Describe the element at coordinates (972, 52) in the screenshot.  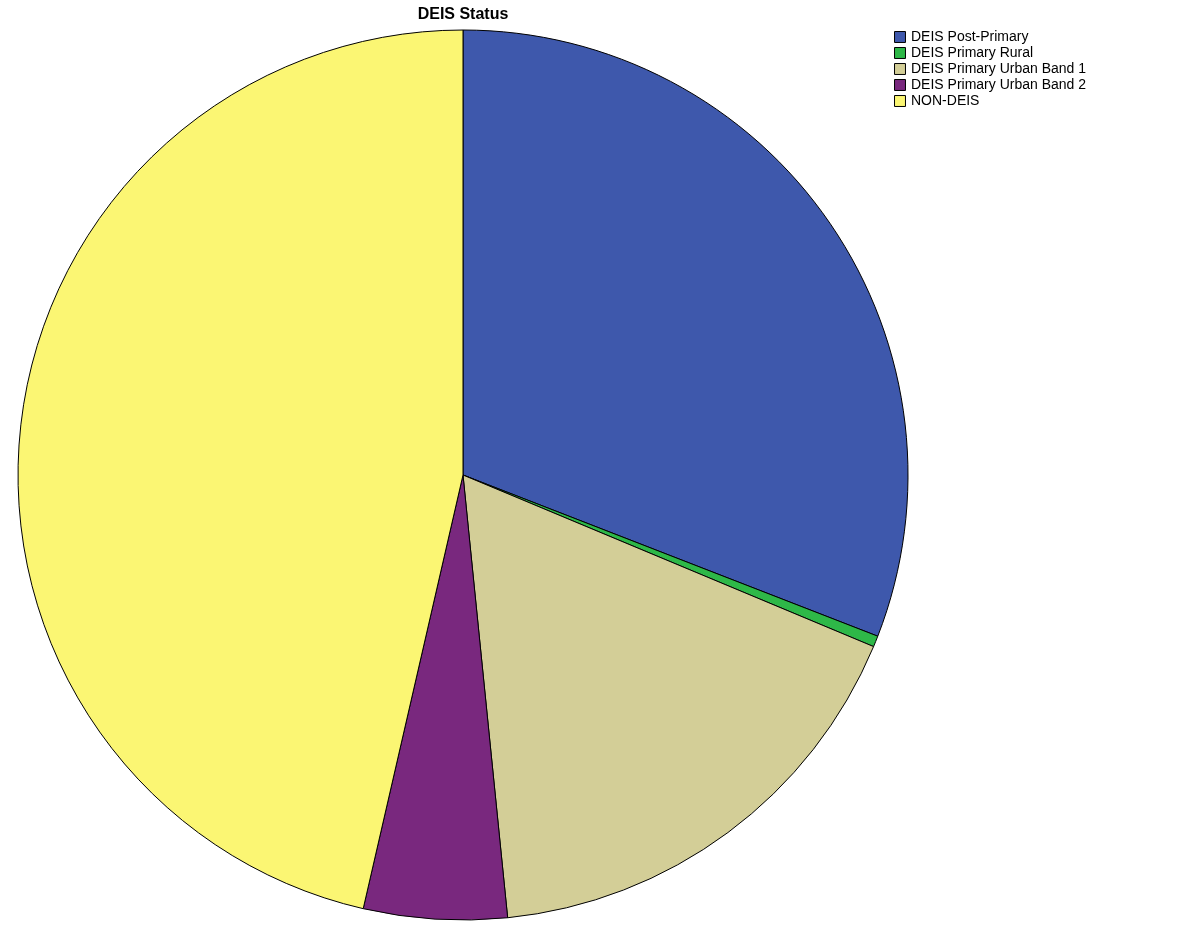
I see `legend-label: DEIS Primary Rural` at that location.